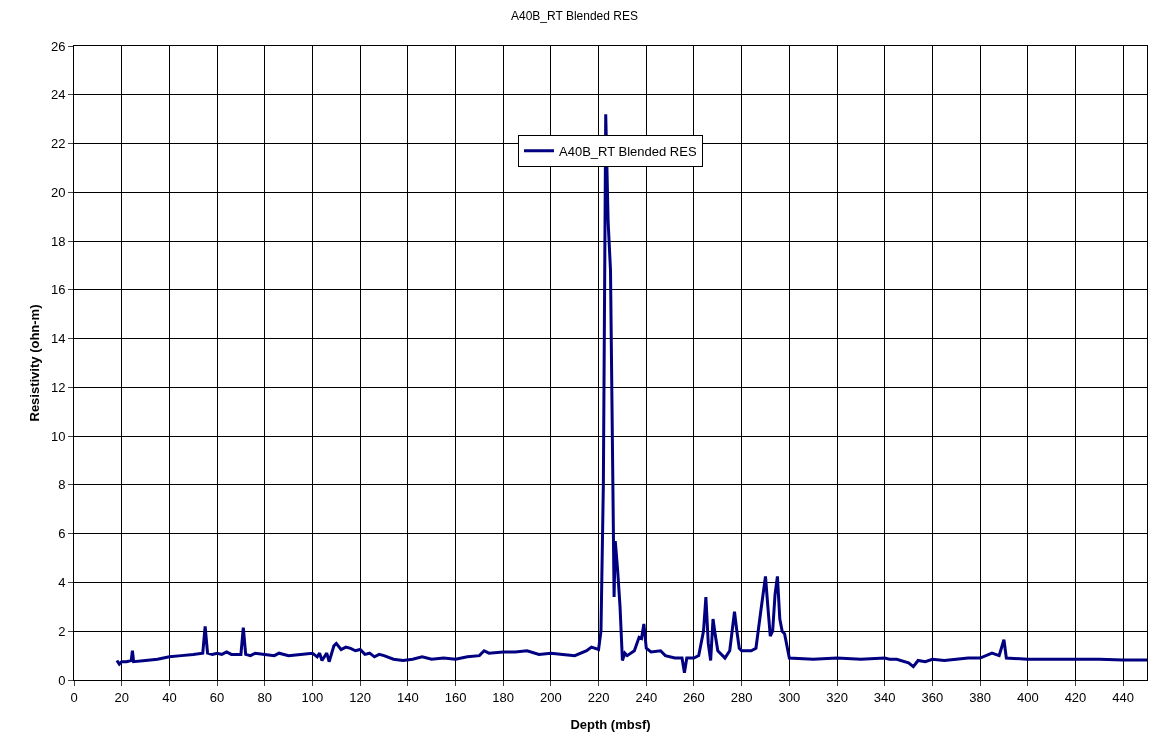 Image resolution: width=1149 pixels, height=752 pixels. Describe the element at coordinates (455, 697) in the screenshot. I see `x-tick-label: 160` at that location.